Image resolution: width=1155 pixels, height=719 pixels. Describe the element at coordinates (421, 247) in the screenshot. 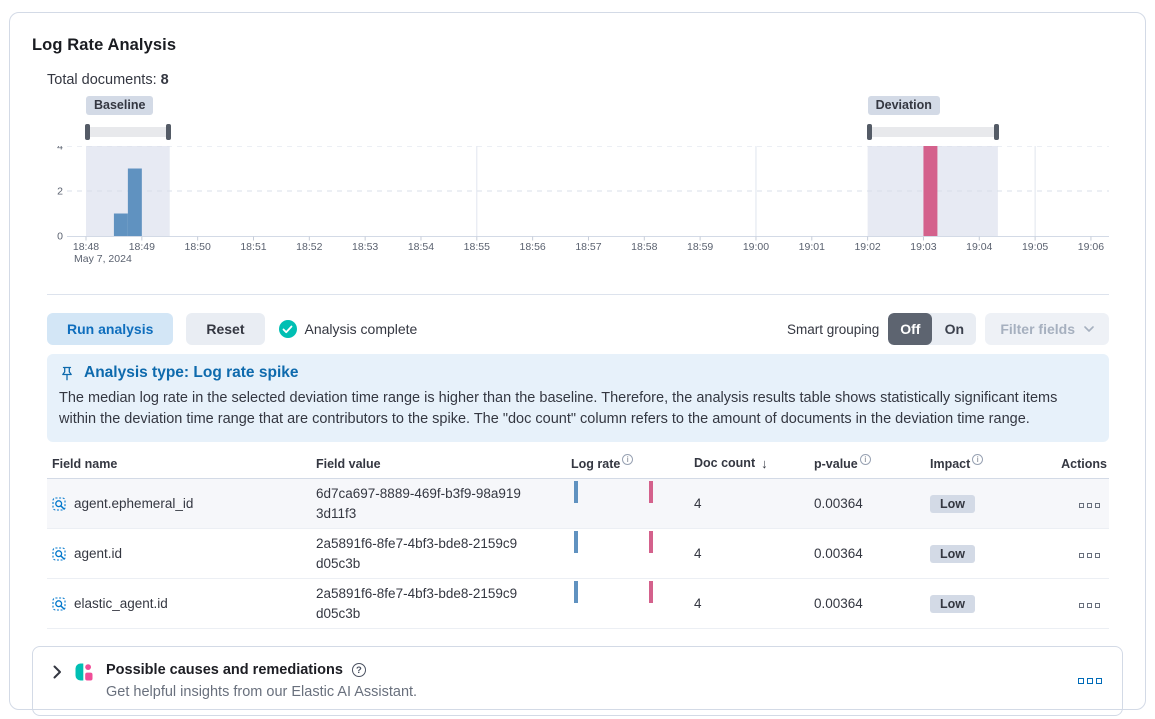

I see `svg-text: 18:54` at that location.